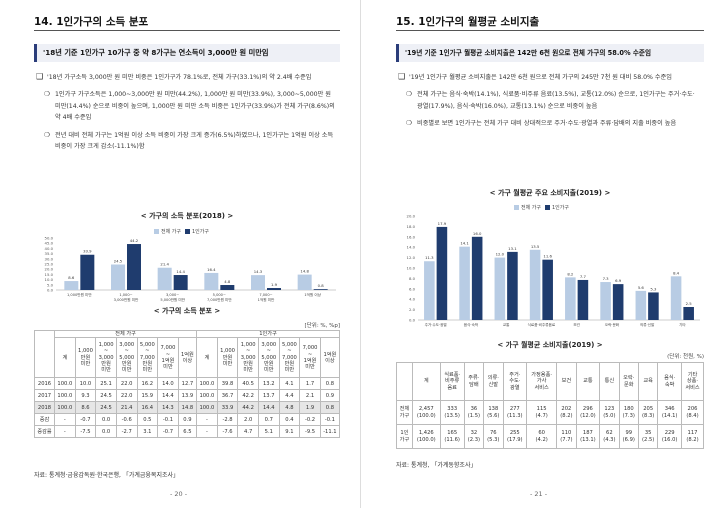  Describe the element at coordinates (310, 420) in the screenshot. I see `table-cell: -0.2` at that location.